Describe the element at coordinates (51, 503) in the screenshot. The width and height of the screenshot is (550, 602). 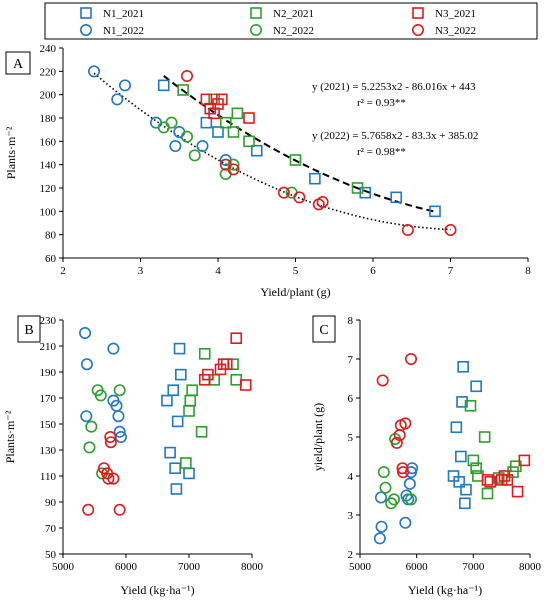
I see `panel-b-y-tick-label: 90` at that location.